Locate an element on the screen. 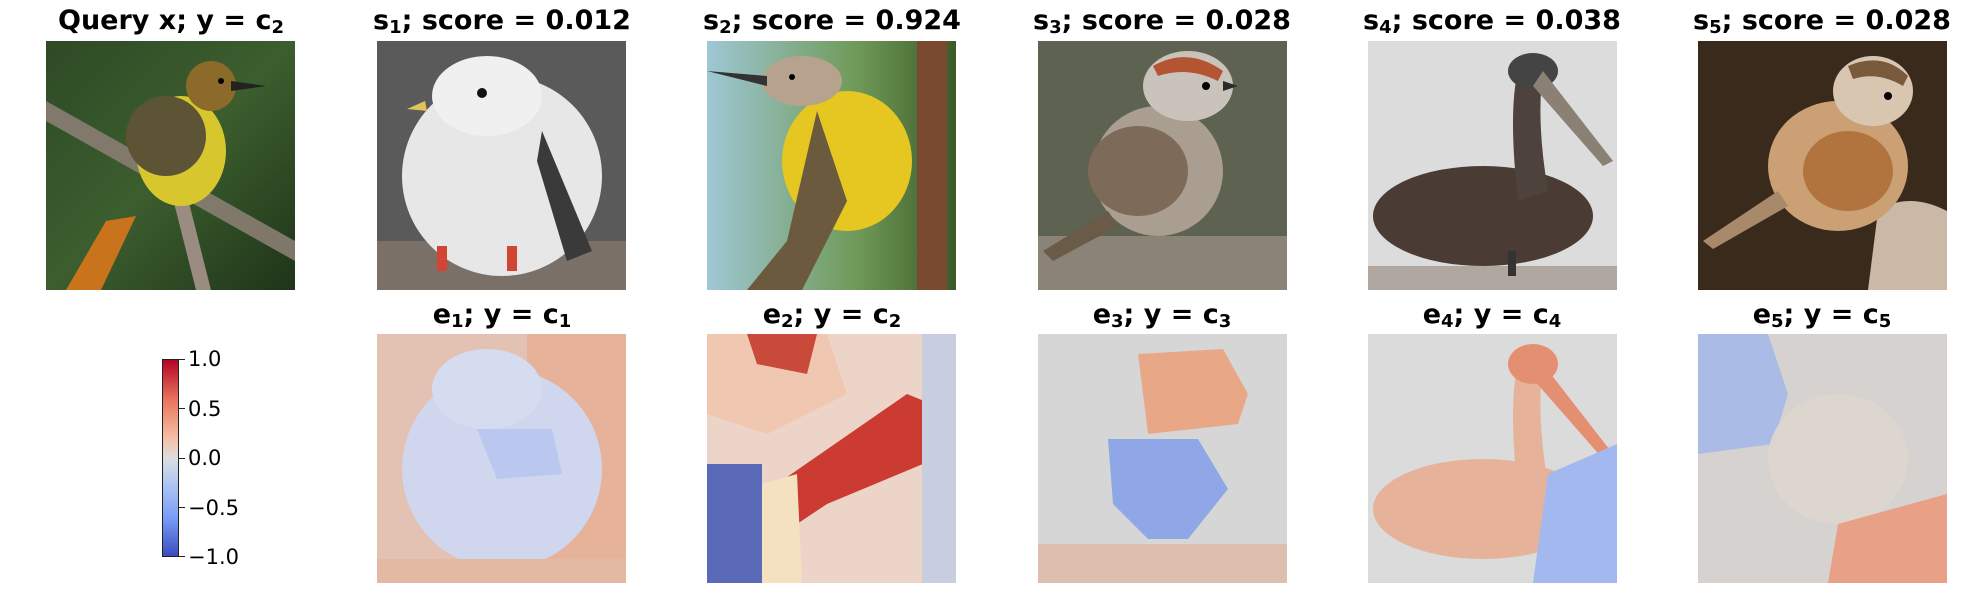 The height and width of the screenshot is (591, 1963). sample-1-image is located at coordinates (501, 165).